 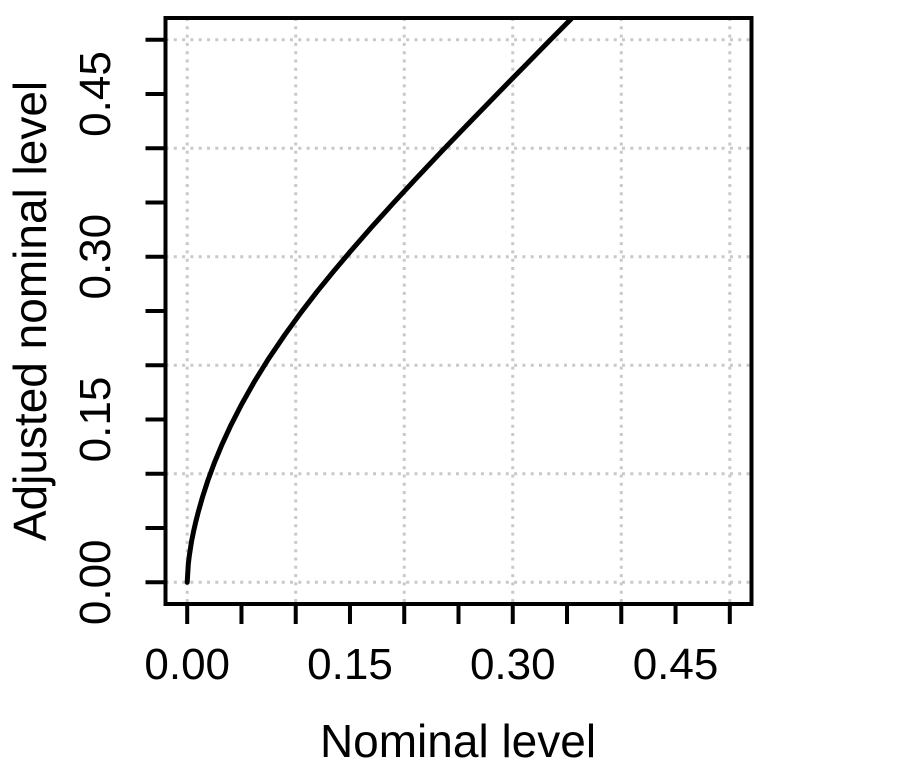 What do you see at coordinates (458, 741) in the screenshot?
I see `x-axis-title: Nominal level` at bounding box center [458, 741].